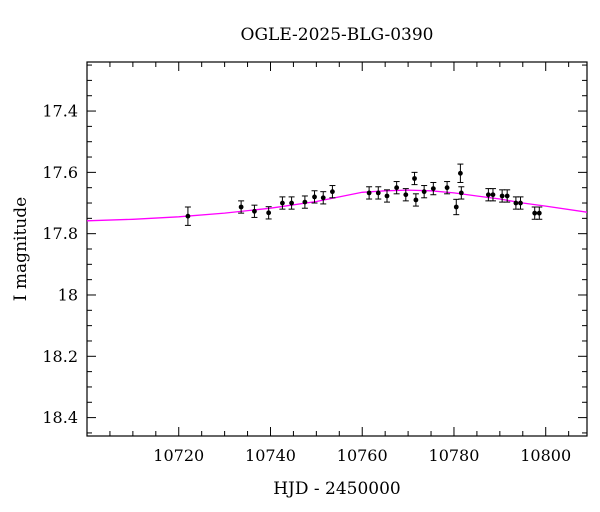 The width and height of the screenshot is (600, 512). Describe the element at coordinates (60, 111) in the screenshot. I see `y-tick-label: 17.4` at that location.